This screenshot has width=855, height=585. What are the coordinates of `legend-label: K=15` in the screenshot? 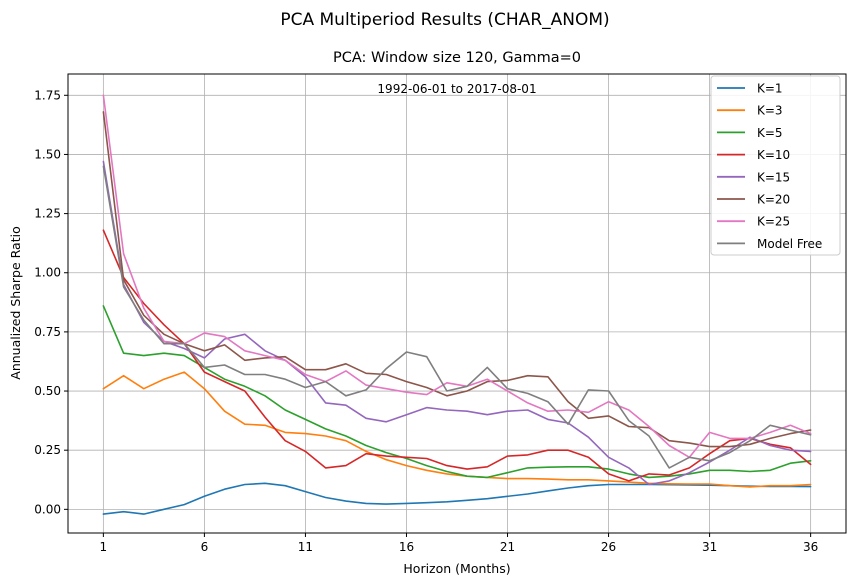 It's located at (773, 177).